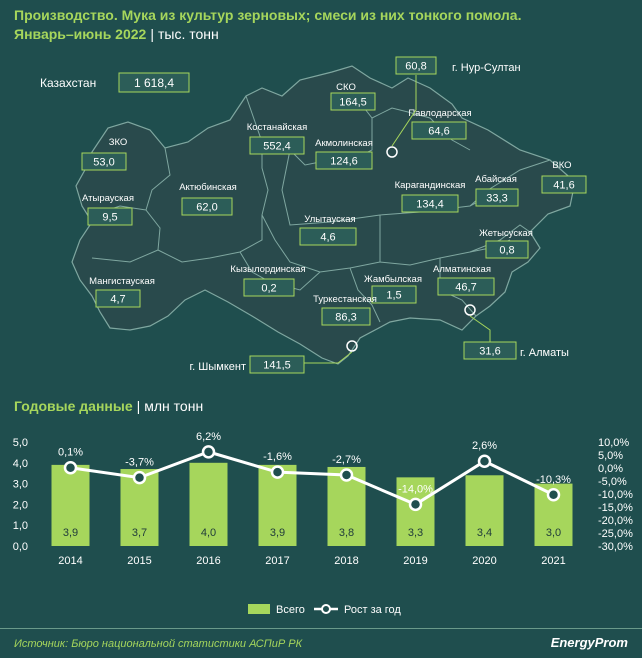 The width and height of the screenshot is (642, 658). What do you see at coordinates (139, 463) in the screenshot?
I see `growth-value-label: -3,7%` at bounding box center [139, 463].